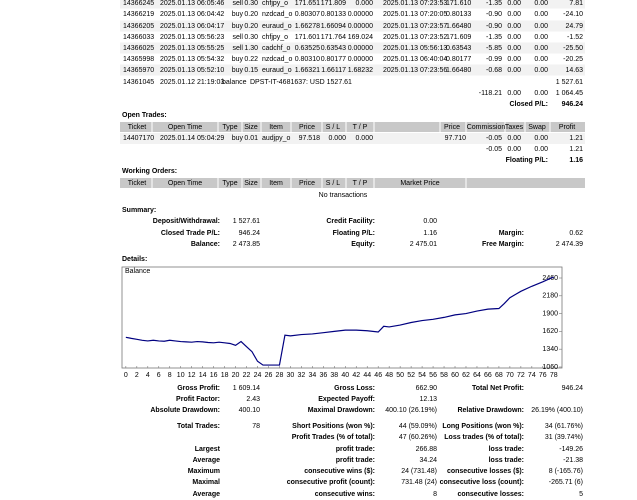 The width and height of the screenshot is (637, 500). I want to click on cell: 1.30, so click(251, 48).